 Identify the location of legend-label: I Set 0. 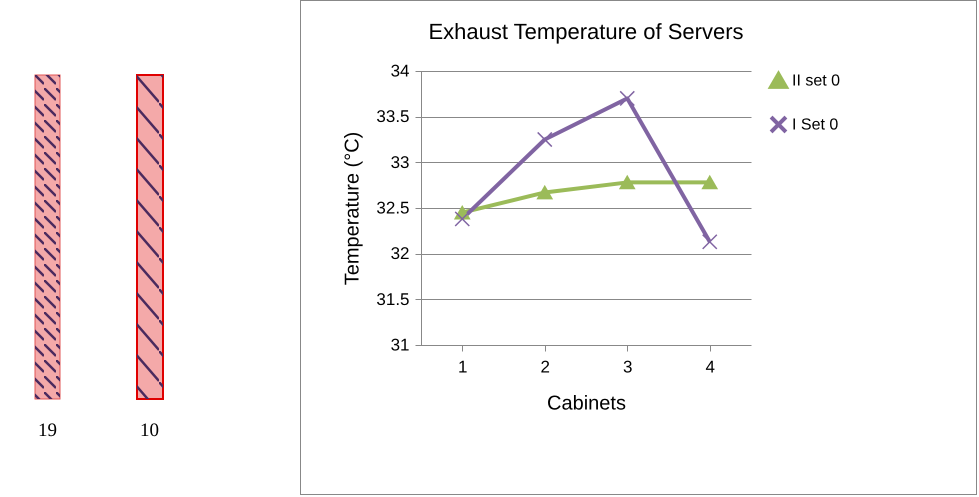
(815, 125).